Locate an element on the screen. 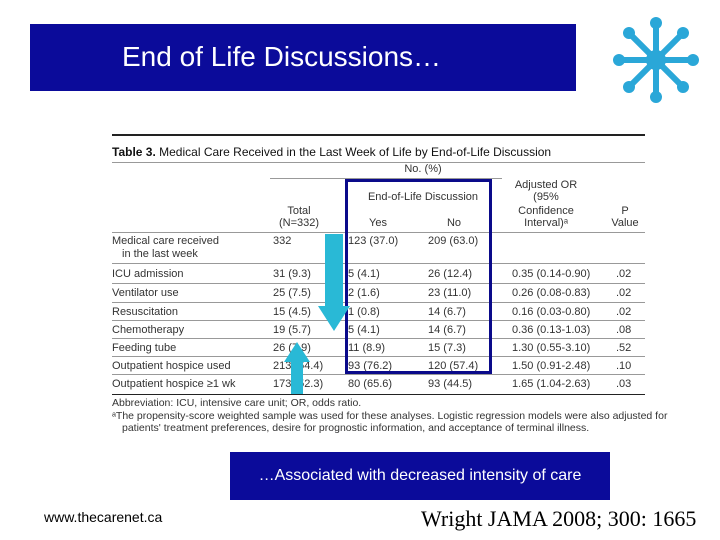 This screenshot has width=720, height=540. row-total: 15 (4.5) is located at coordinates (292, 312).